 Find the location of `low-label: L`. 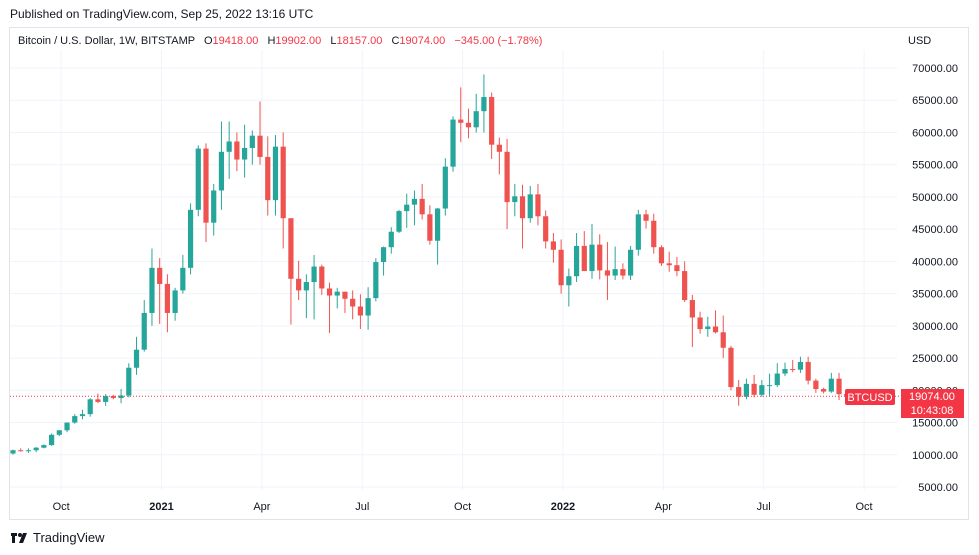

low-label: L is located at coordinates (333, 41).